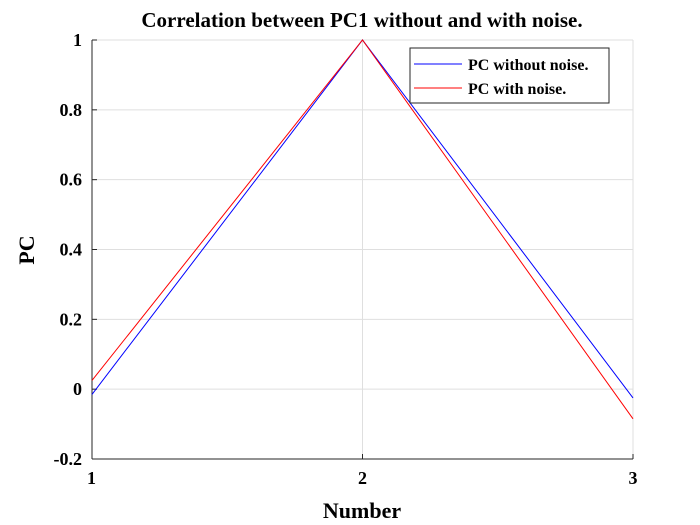 This screenshot has width=700, height=525. Describe the element at coordinates (91, 478) in the screenshot. I see `x-tick-label: 1` at that location.